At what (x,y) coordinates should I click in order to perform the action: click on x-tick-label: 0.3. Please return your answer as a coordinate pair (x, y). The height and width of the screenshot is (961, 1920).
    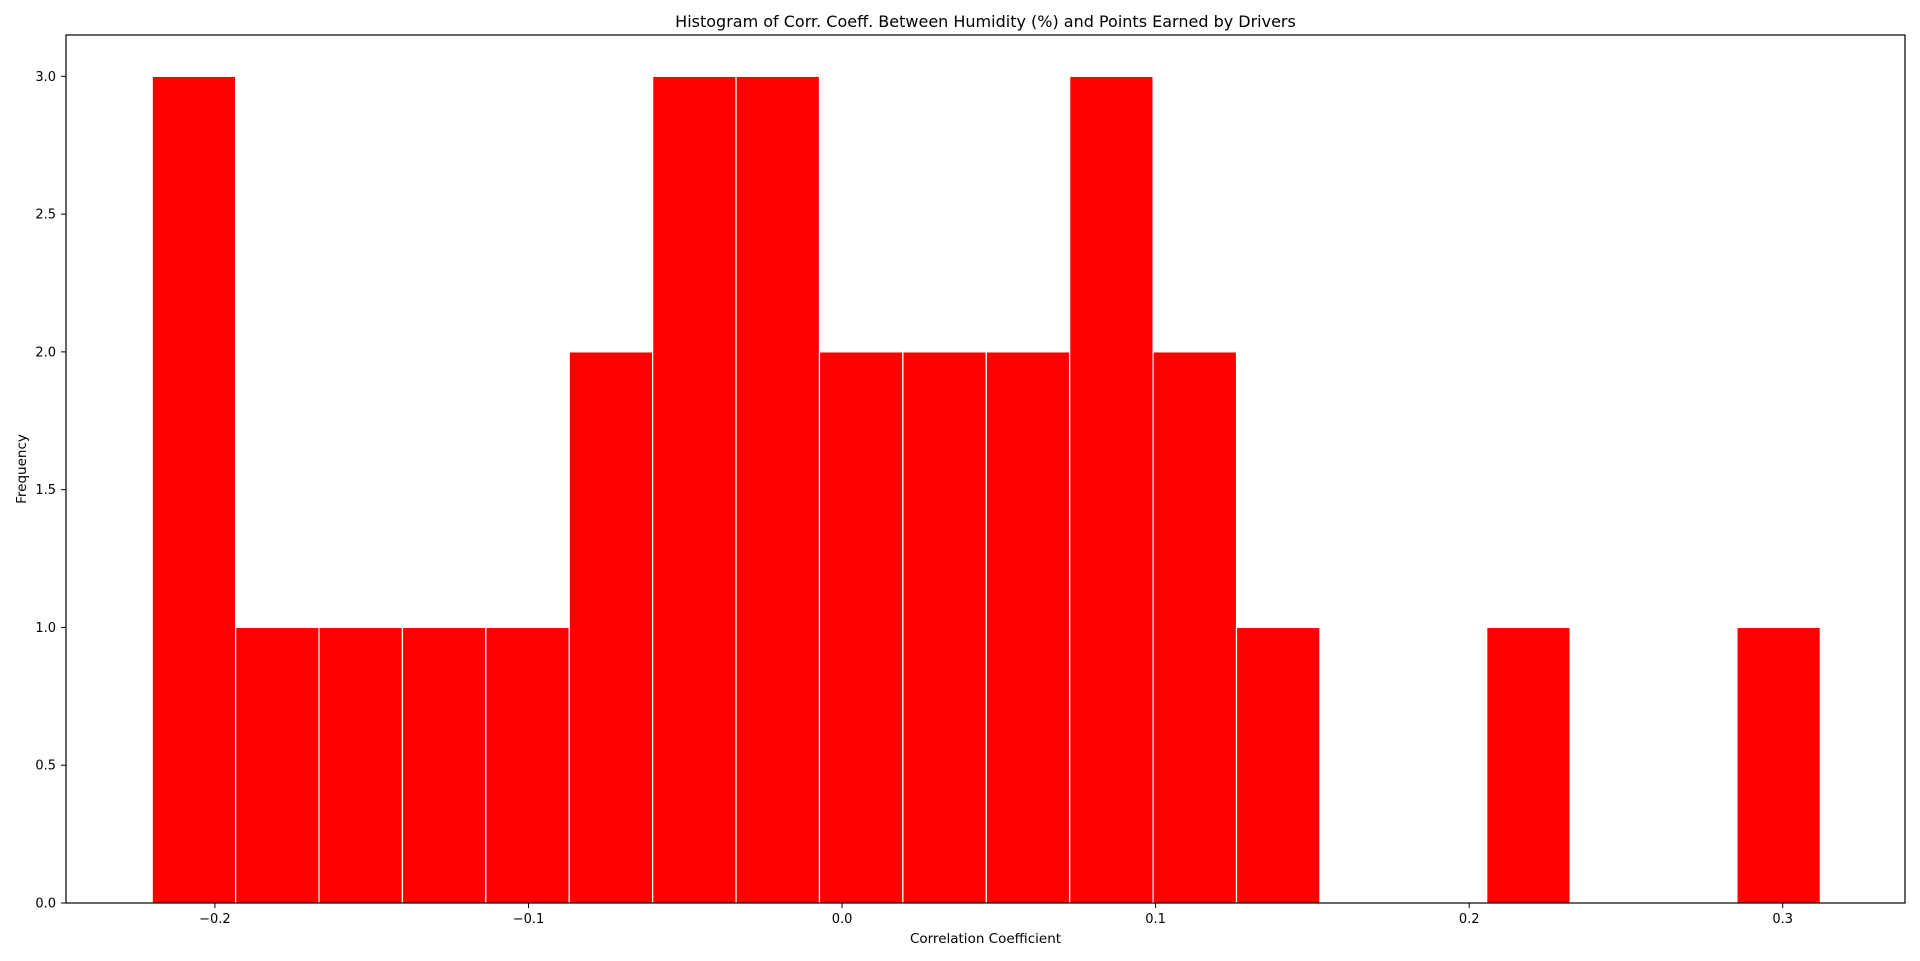
    Looking at the image, I should click on (1782, 919).